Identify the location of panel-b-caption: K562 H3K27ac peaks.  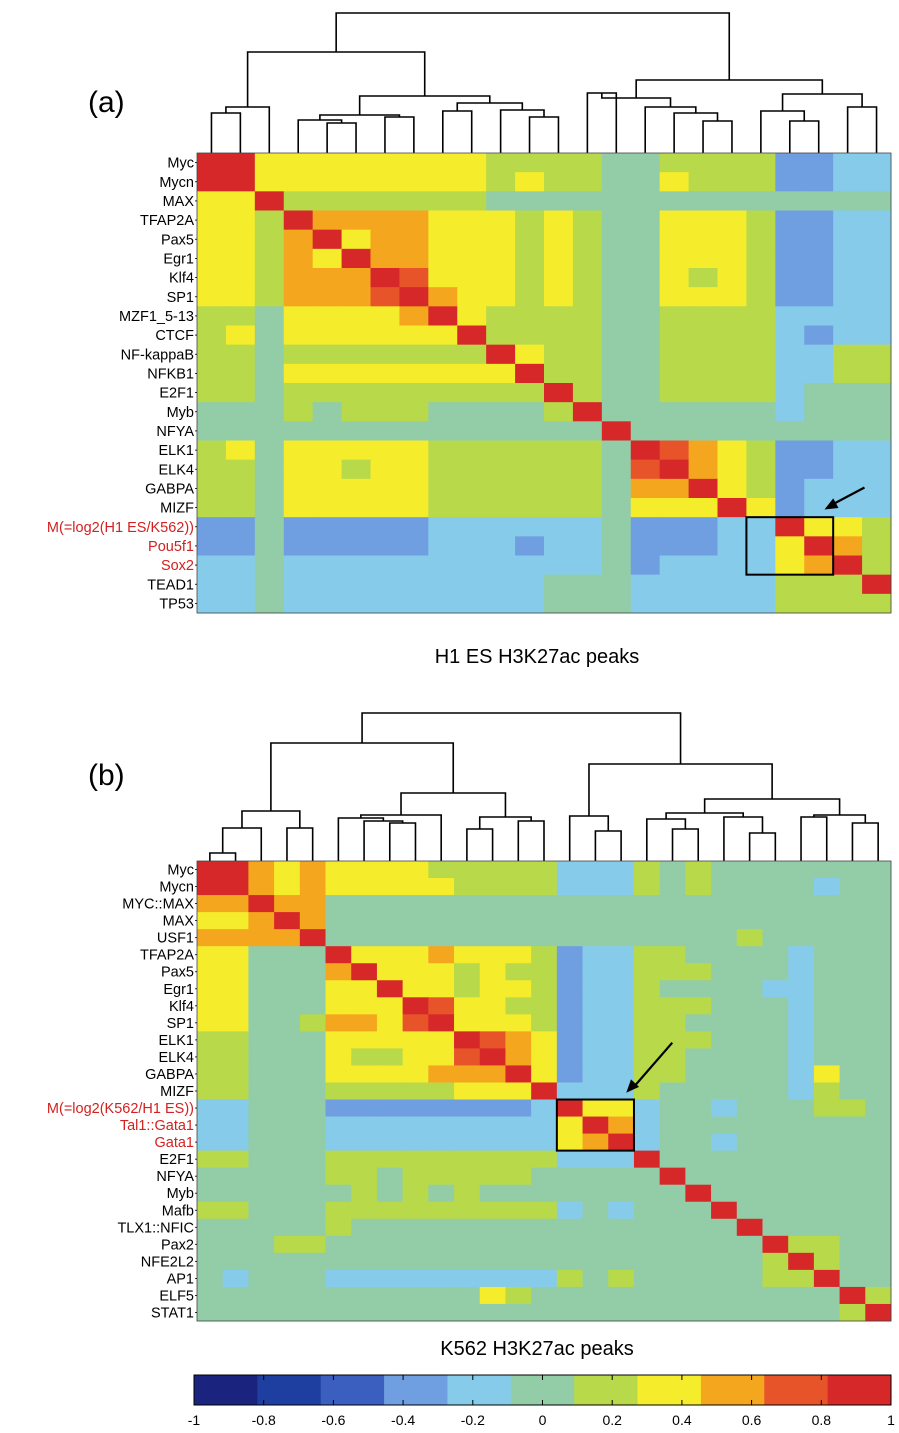
(536, 1349).